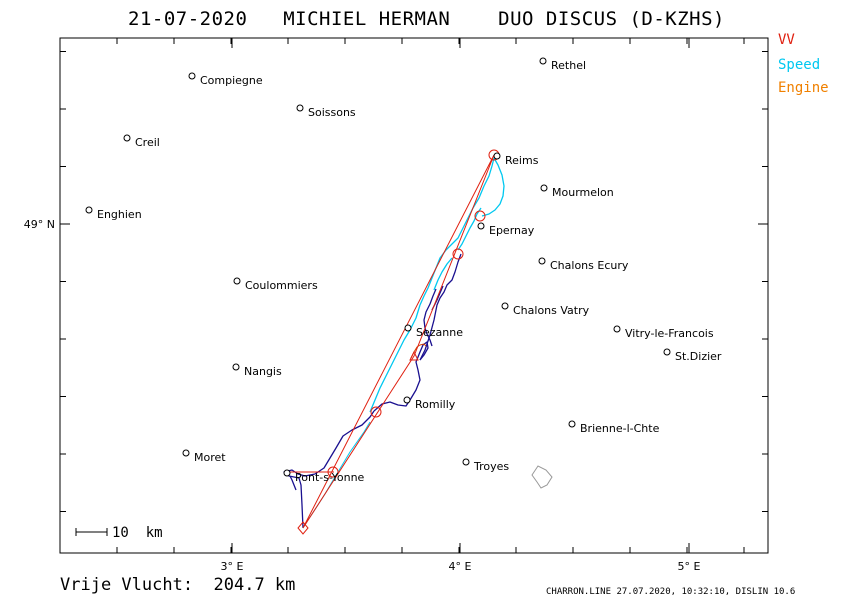 Image resolution: width=853 pixels, height=603 pixels. What do you see at coordinates (620, 428) in the screenshot?
I see `city-label: Brienne-l-Chte` at bounding box center [620, 428].